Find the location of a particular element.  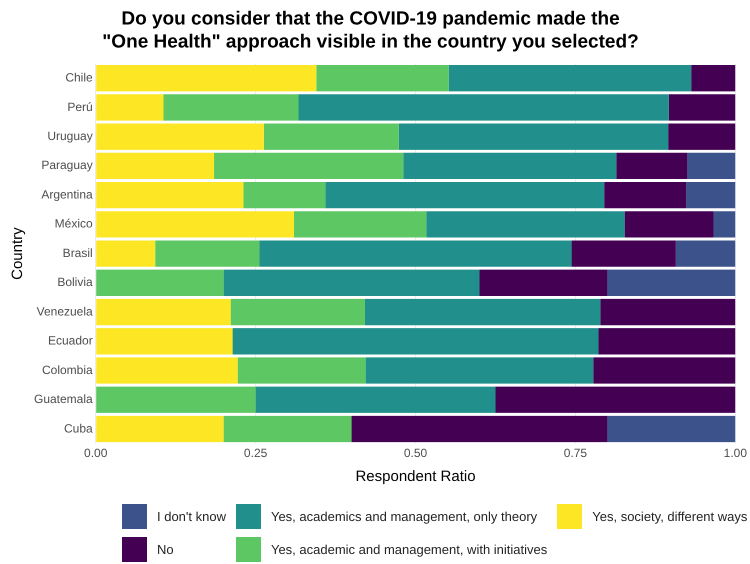

legend-label: Yes, society, different ways is located at coordinates (670, 516).